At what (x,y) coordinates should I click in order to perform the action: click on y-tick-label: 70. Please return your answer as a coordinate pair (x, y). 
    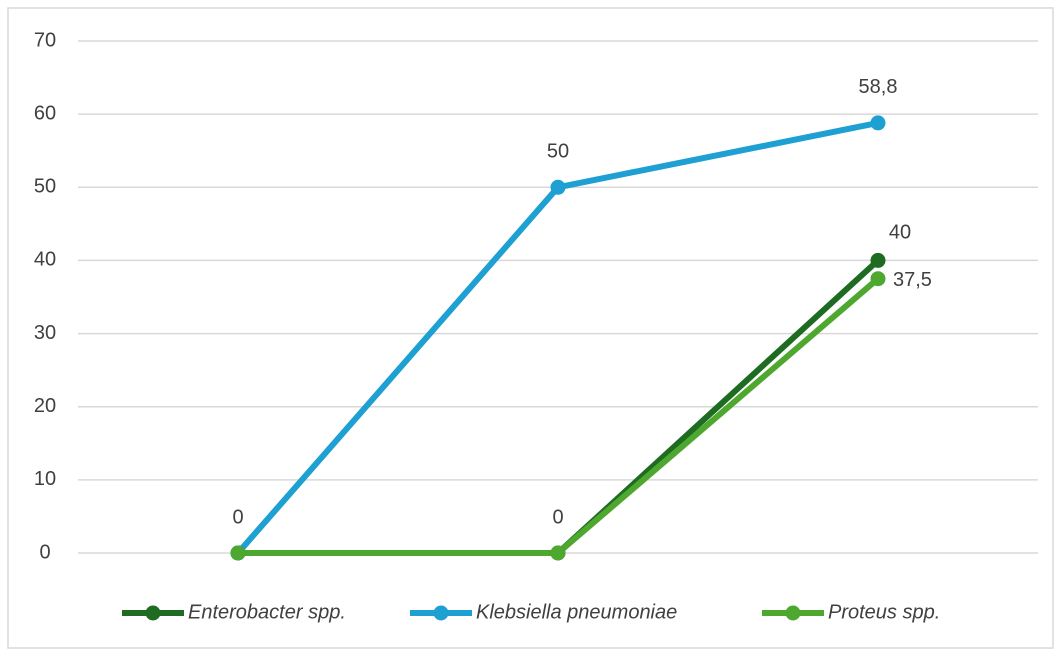
    Looking at the image, I should click on (45, 40).